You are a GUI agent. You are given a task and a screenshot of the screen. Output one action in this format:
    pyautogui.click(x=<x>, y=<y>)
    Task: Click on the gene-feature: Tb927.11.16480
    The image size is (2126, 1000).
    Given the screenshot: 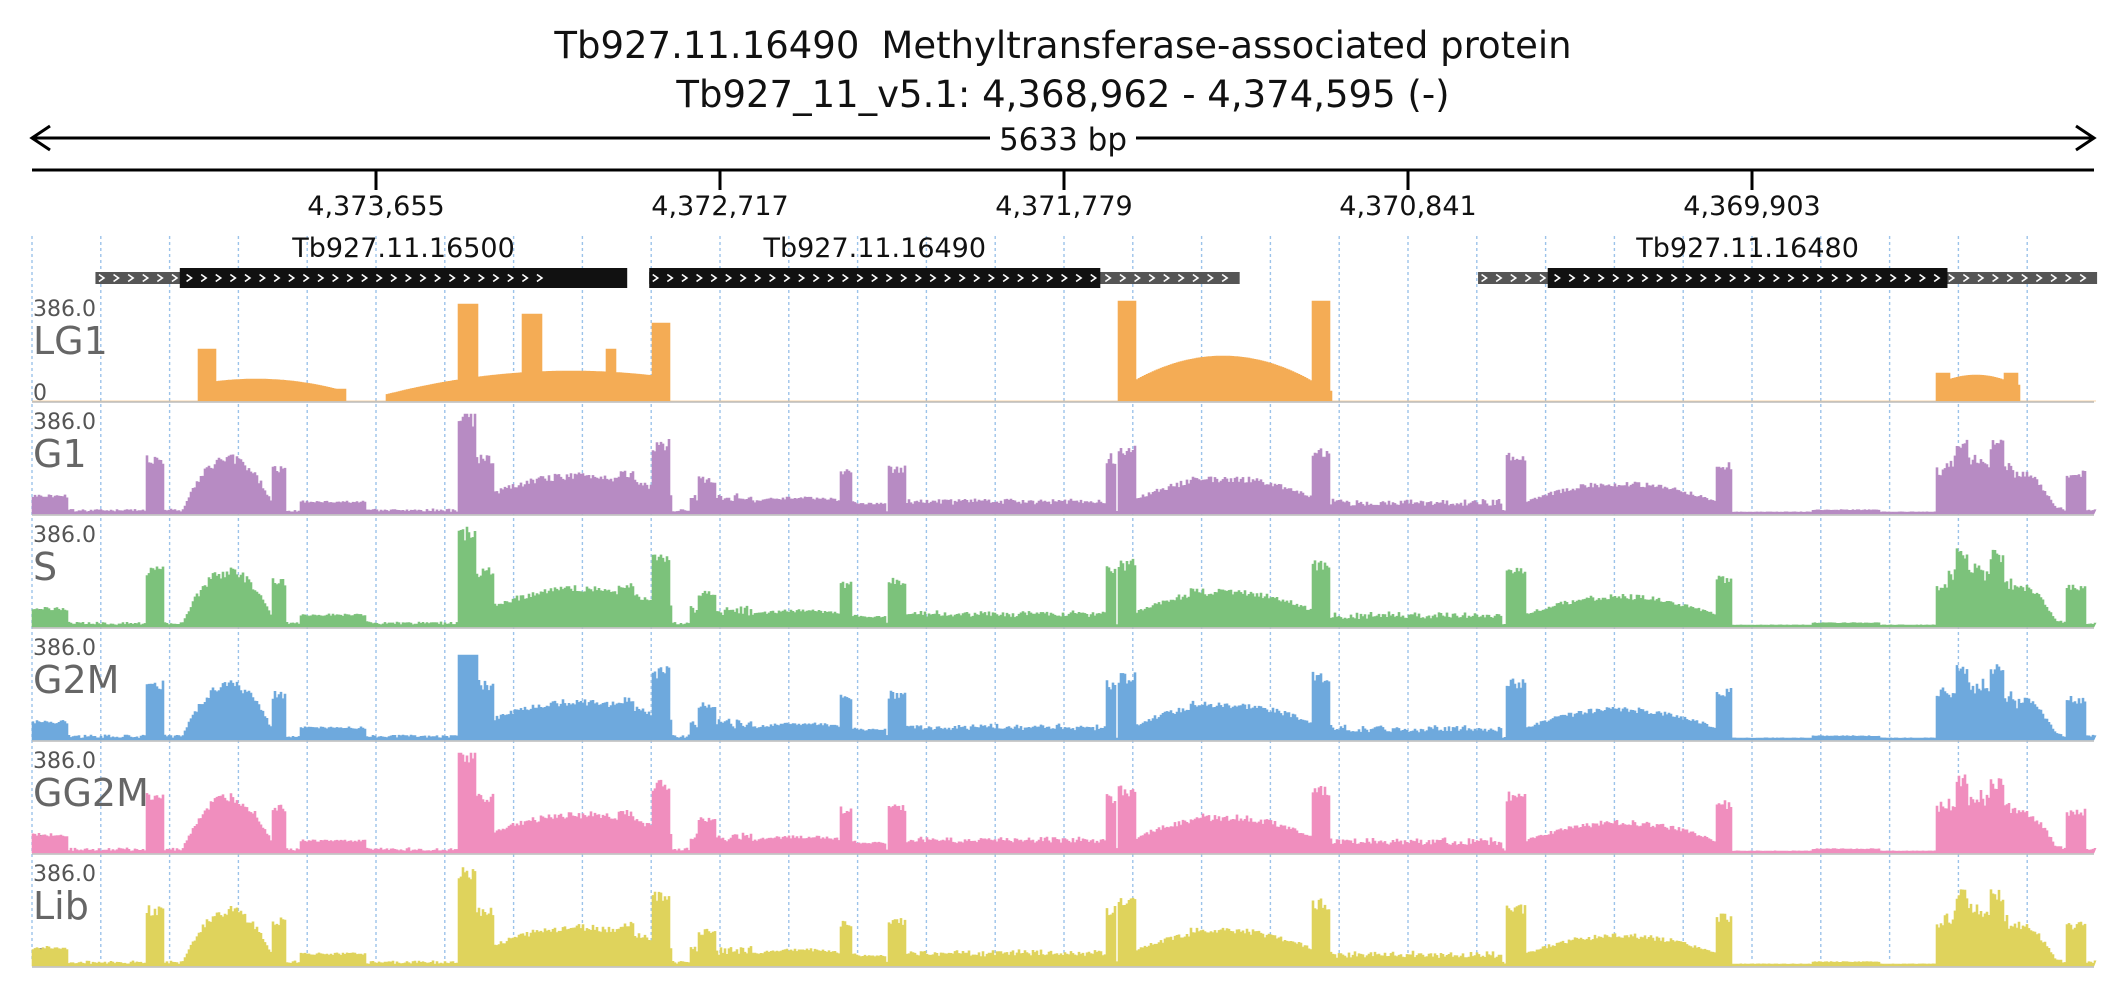 What is the action you would take?
    pyautogui.click(x=1788, y=260)
    